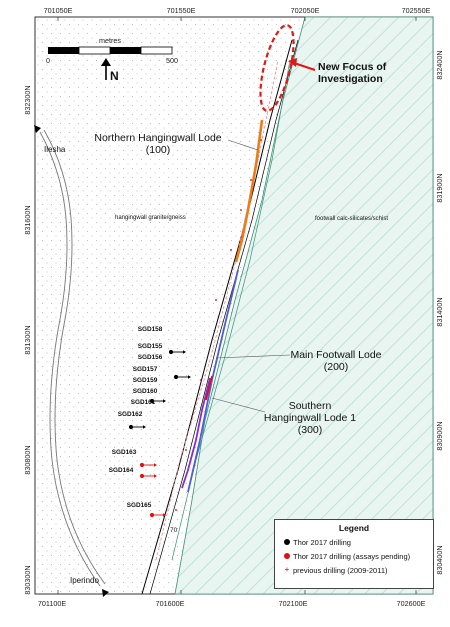  I want to click on hole-collar-sgd165, so click(152, 515).